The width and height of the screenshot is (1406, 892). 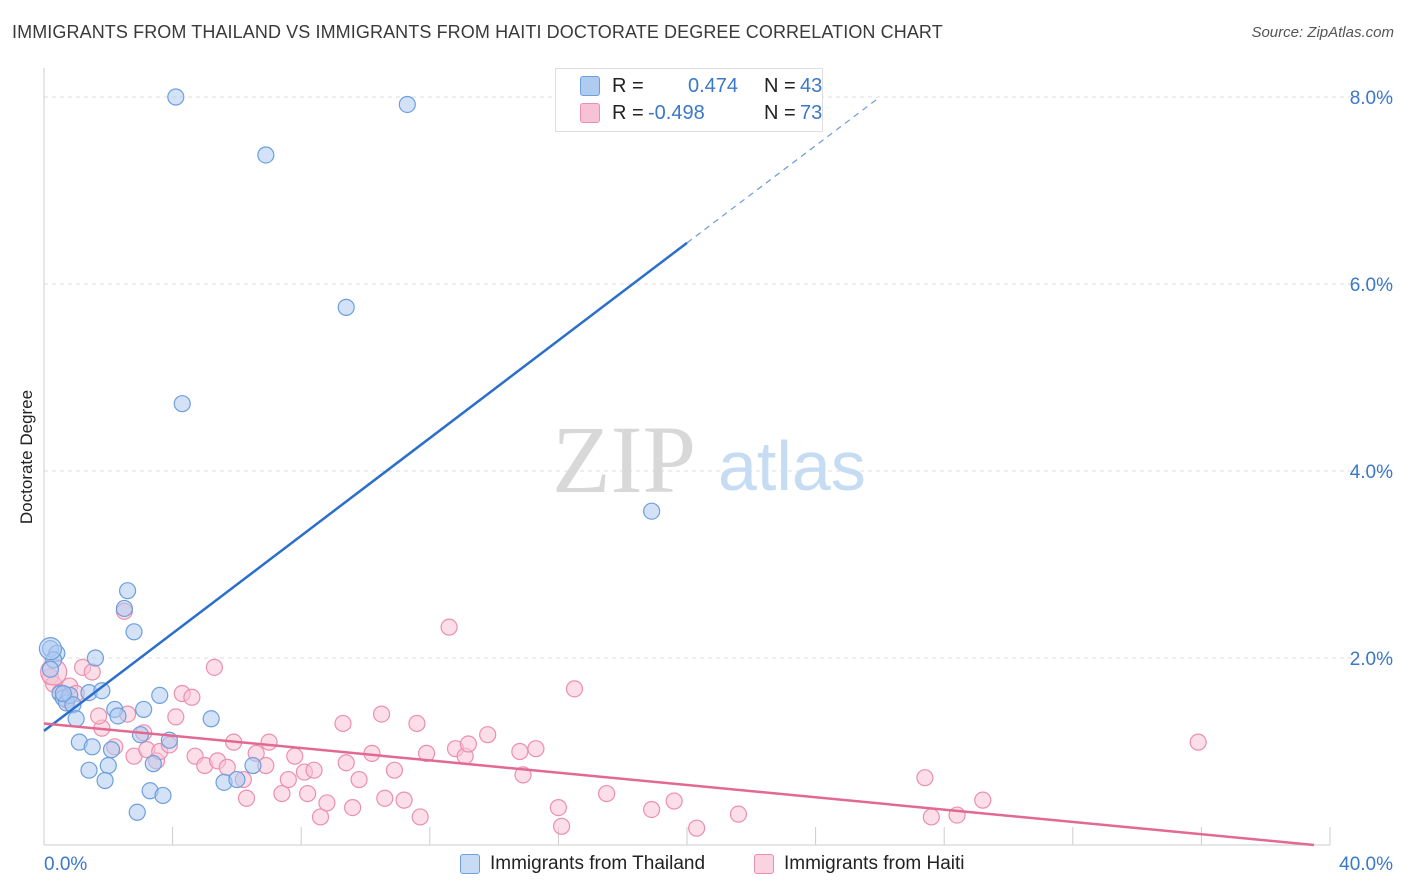 I want to click on bottom-legend-haiti: Immigrants from Haiti, so click(x=859, y=864).